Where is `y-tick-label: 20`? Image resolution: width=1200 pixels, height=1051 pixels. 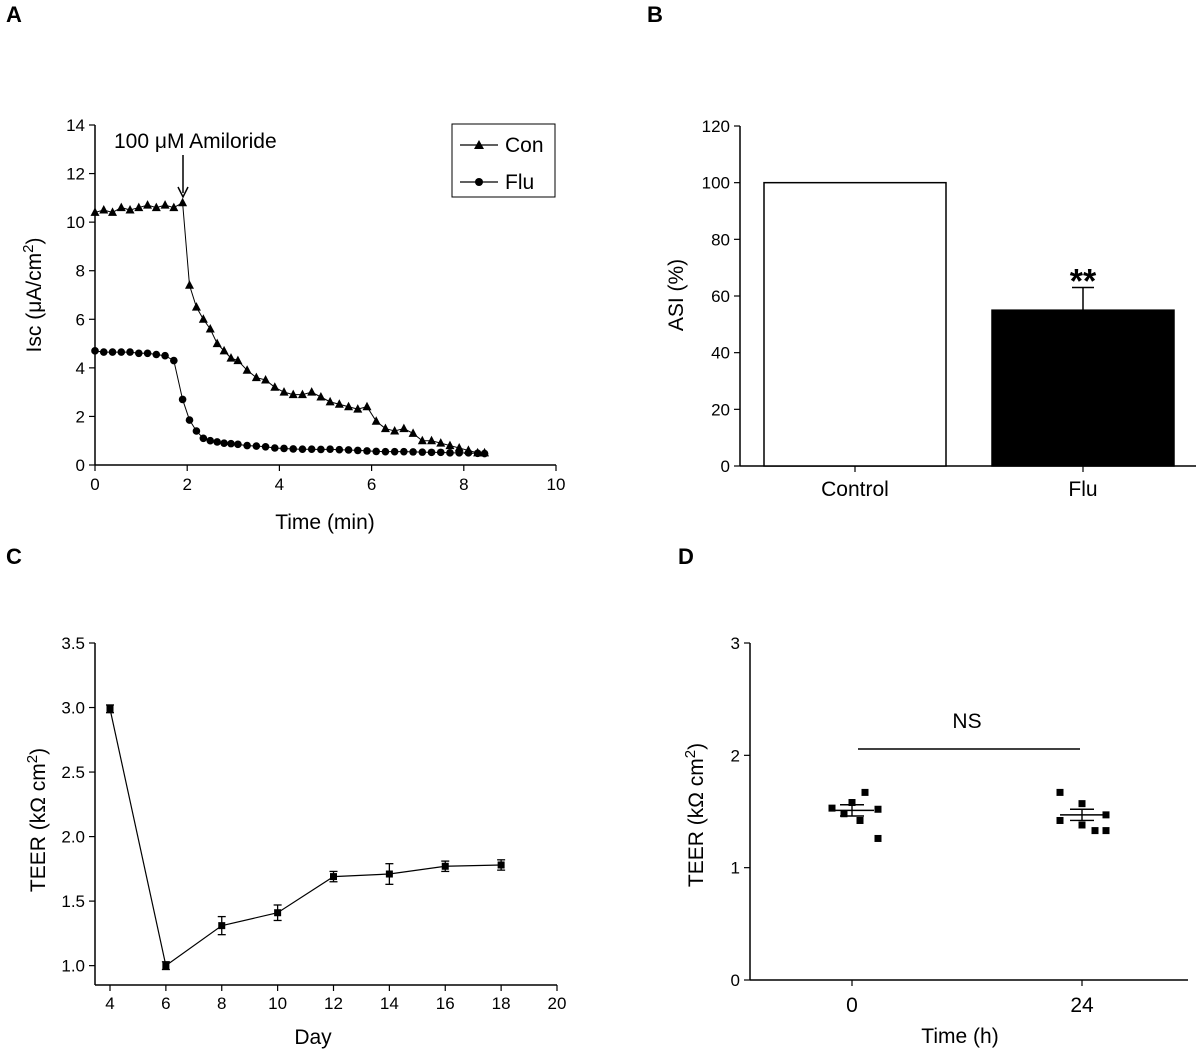
y-tick-label: 20 is located at coordinates (720, 409).